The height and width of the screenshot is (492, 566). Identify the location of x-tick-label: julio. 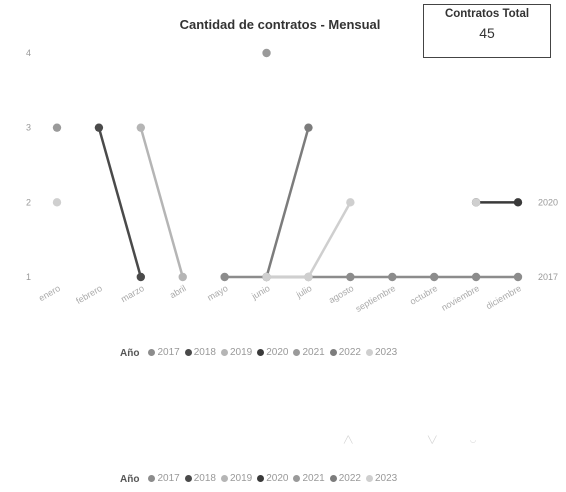
(304, 291).